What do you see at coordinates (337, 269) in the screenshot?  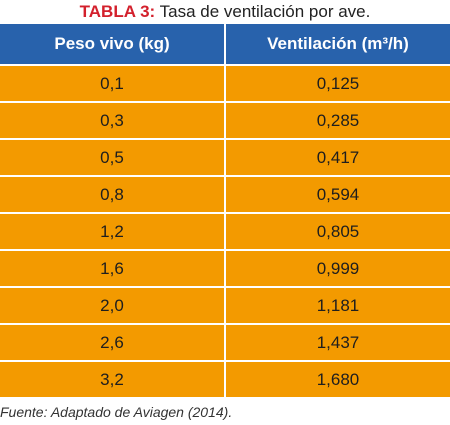 I see `cell-ventilacion: 0,999` at bounding box center [337, 269].